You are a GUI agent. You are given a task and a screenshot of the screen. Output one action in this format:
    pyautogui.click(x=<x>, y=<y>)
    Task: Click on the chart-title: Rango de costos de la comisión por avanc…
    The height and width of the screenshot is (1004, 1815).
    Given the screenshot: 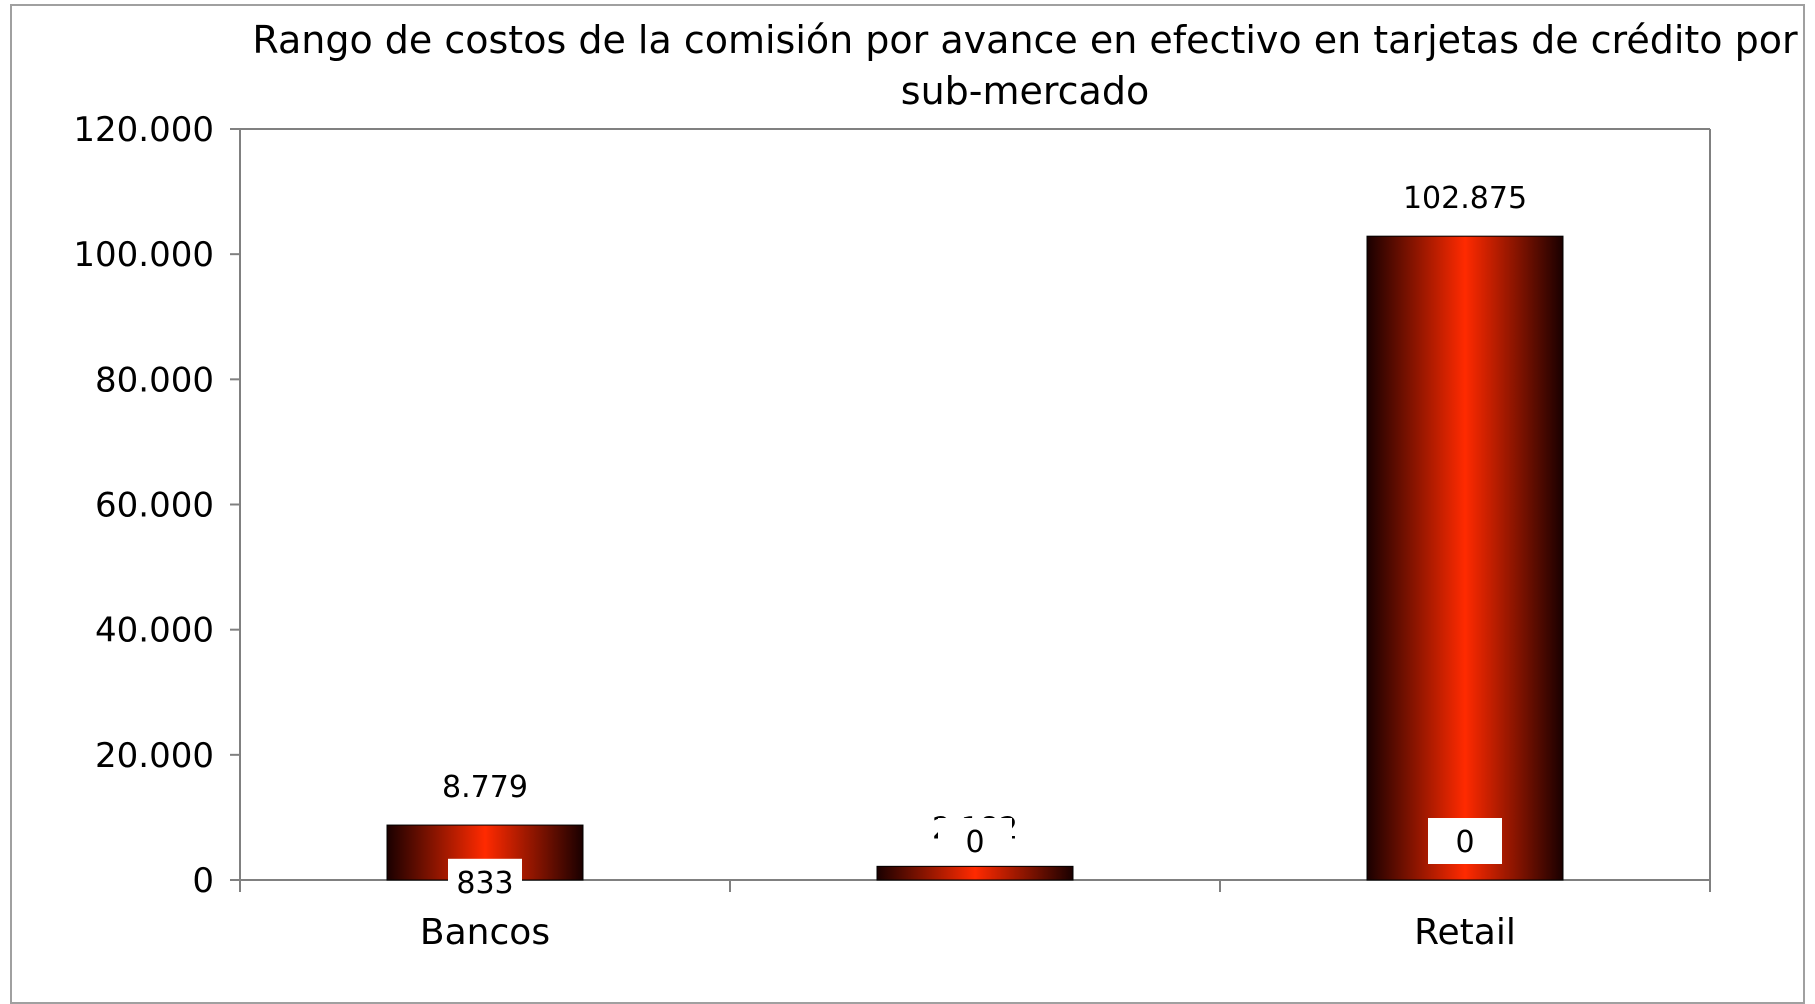 What is the action you would take?
    pyautogui.click(x=1025, y=65)
    